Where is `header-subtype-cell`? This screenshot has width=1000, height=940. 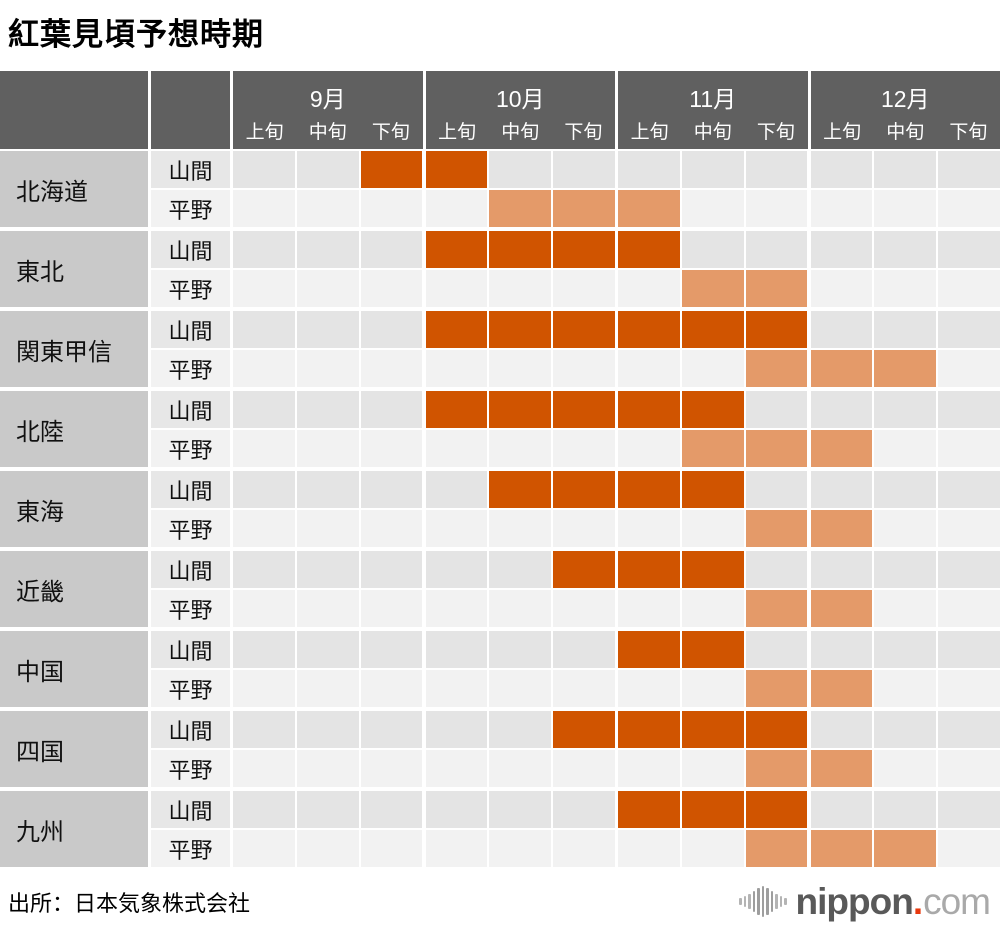 header-subtype-cell is located at coordinates (190, 110).